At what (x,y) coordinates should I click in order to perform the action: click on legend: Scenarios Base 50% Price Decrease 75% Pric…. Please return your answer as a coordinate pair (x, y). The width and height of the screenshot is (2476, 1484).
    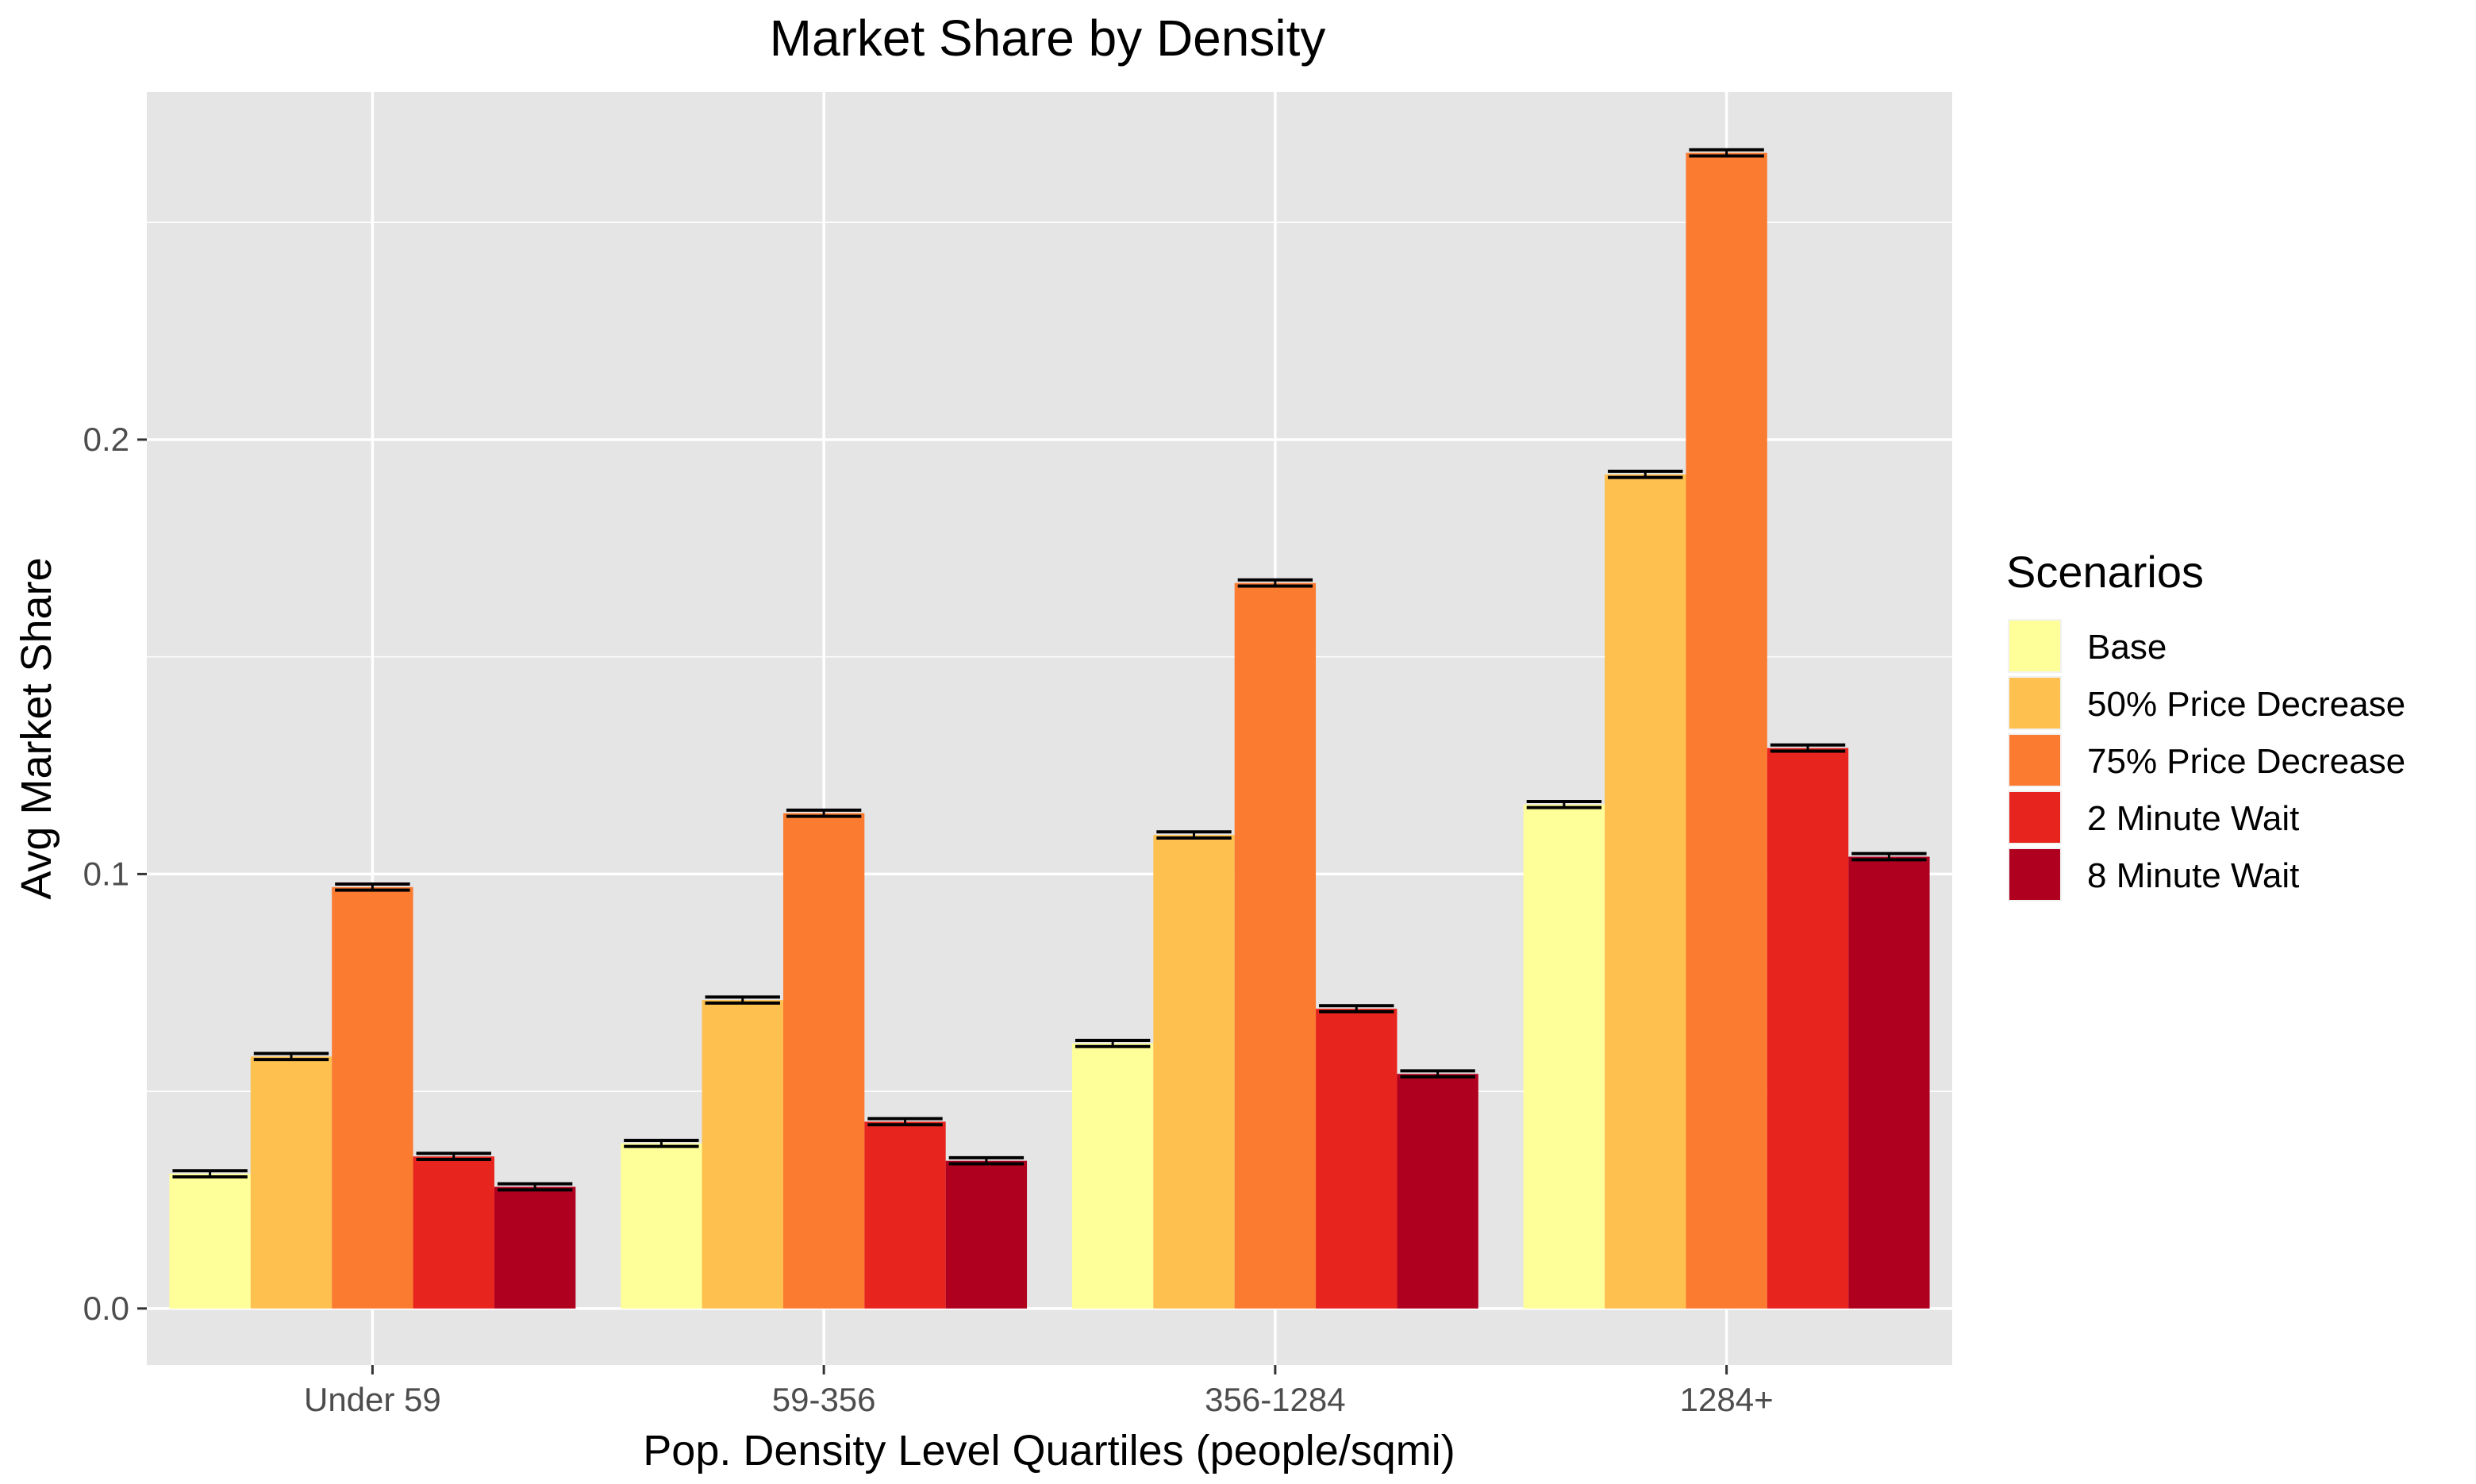
    Looking at the image, I should click on (2205, 724).